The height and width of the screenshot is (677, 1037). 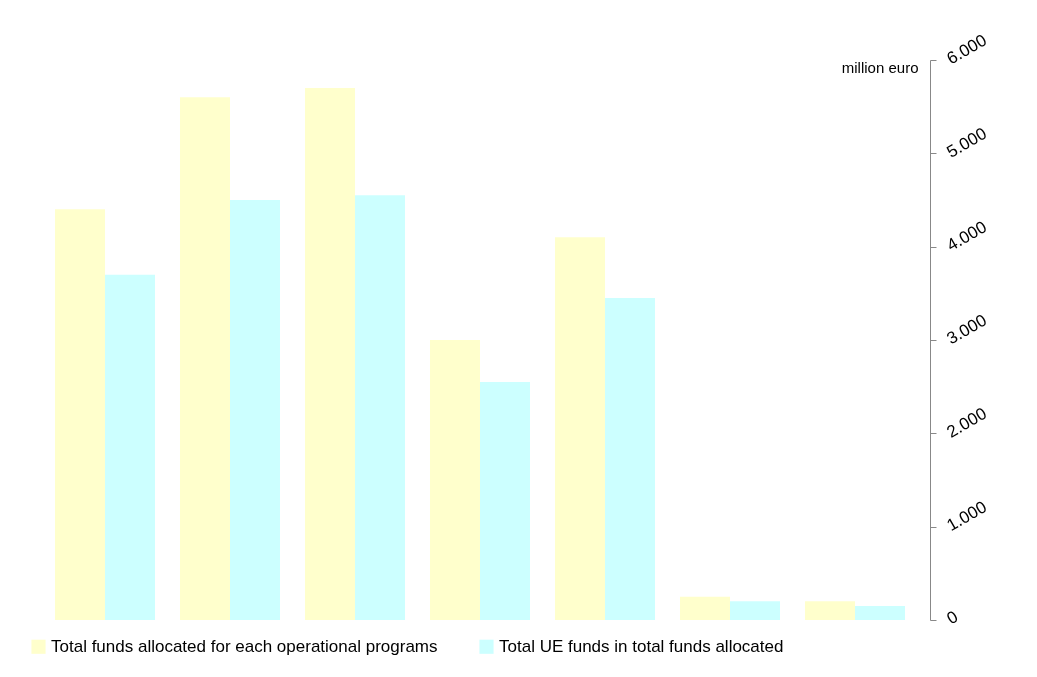 What do you see at coordinates (641, 646) in the screenshot?
I see `legend-label: Total UE funds in total funds allocated` at bounding box center [641, 646].